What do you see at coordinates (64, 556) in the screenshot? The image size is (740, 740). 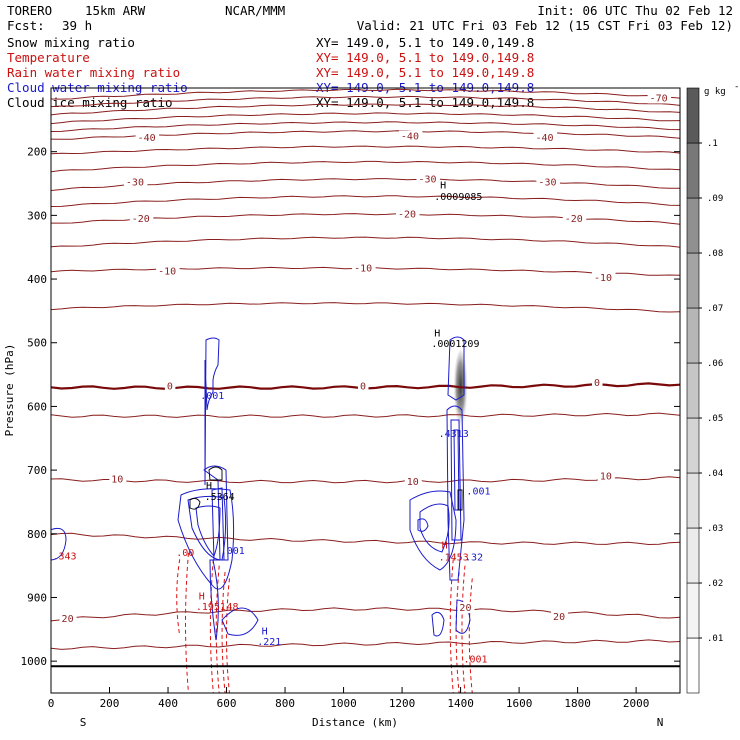 I see `field-annotation: .343` at bounding box center [64, 556].